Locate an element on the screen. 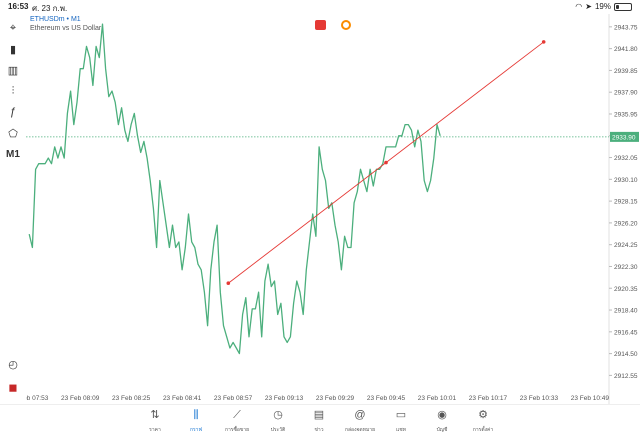 Image resolution: width=640 pixels, height=447 pixels. nav-history: ◷ ประวัติ is located at coordinates (278, 421).